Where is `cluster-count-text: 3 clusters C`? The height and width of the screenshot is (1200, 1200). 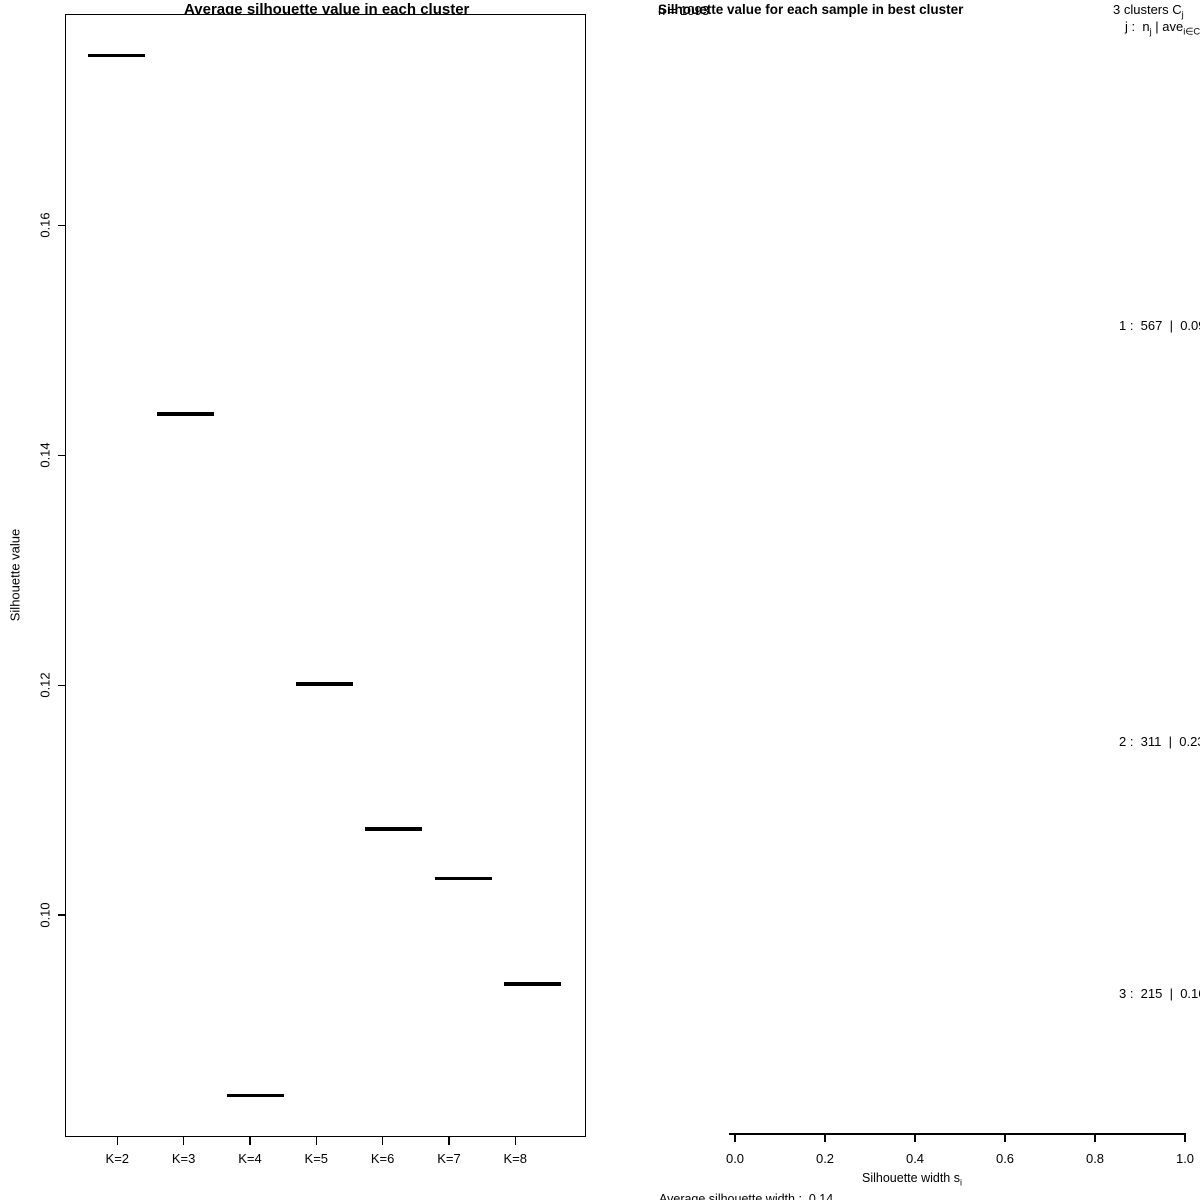 cluster-count-text: 3 clusters C is located at coordinates (1147, 9).